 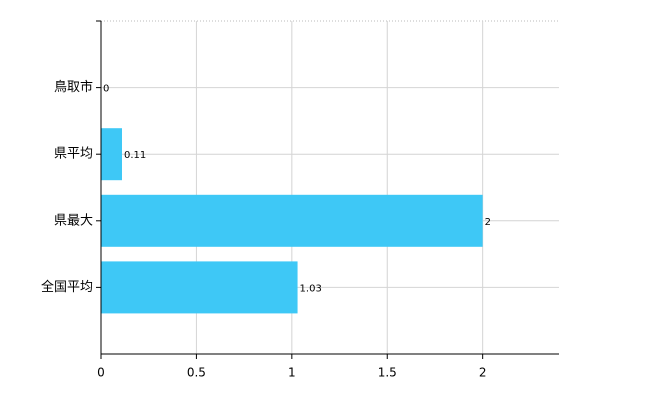 What do you see at coordinates (135, 155) in the screenshot?
I see `value-label: 0.11` at bounding box center [135, 155].